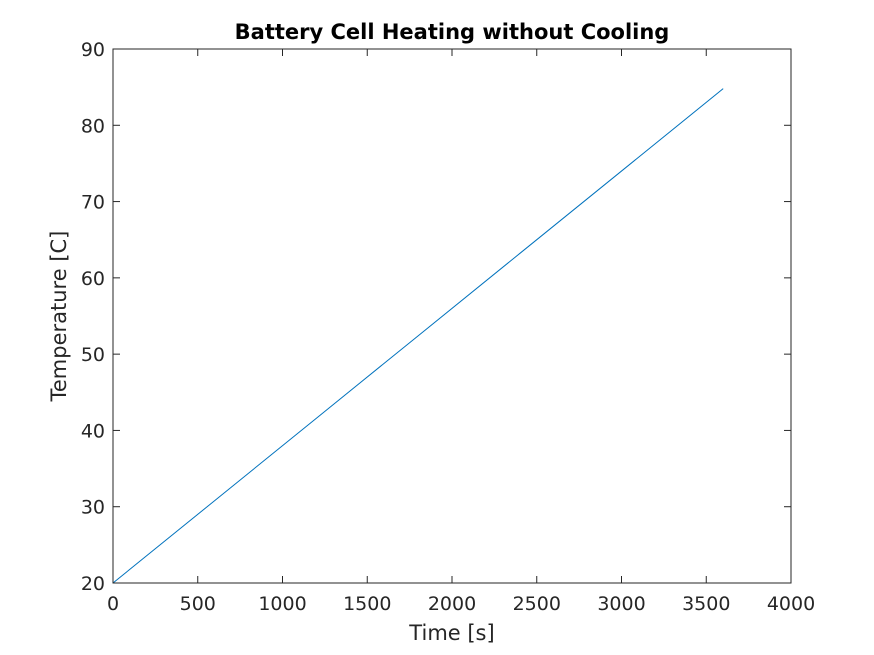 Image resolution: width=874 pixels, height=655 pixels. What do you see at coordinates (198, 604) in the screenshot?
I see `x-tick-label: 500` at bounding box center [198, 604].